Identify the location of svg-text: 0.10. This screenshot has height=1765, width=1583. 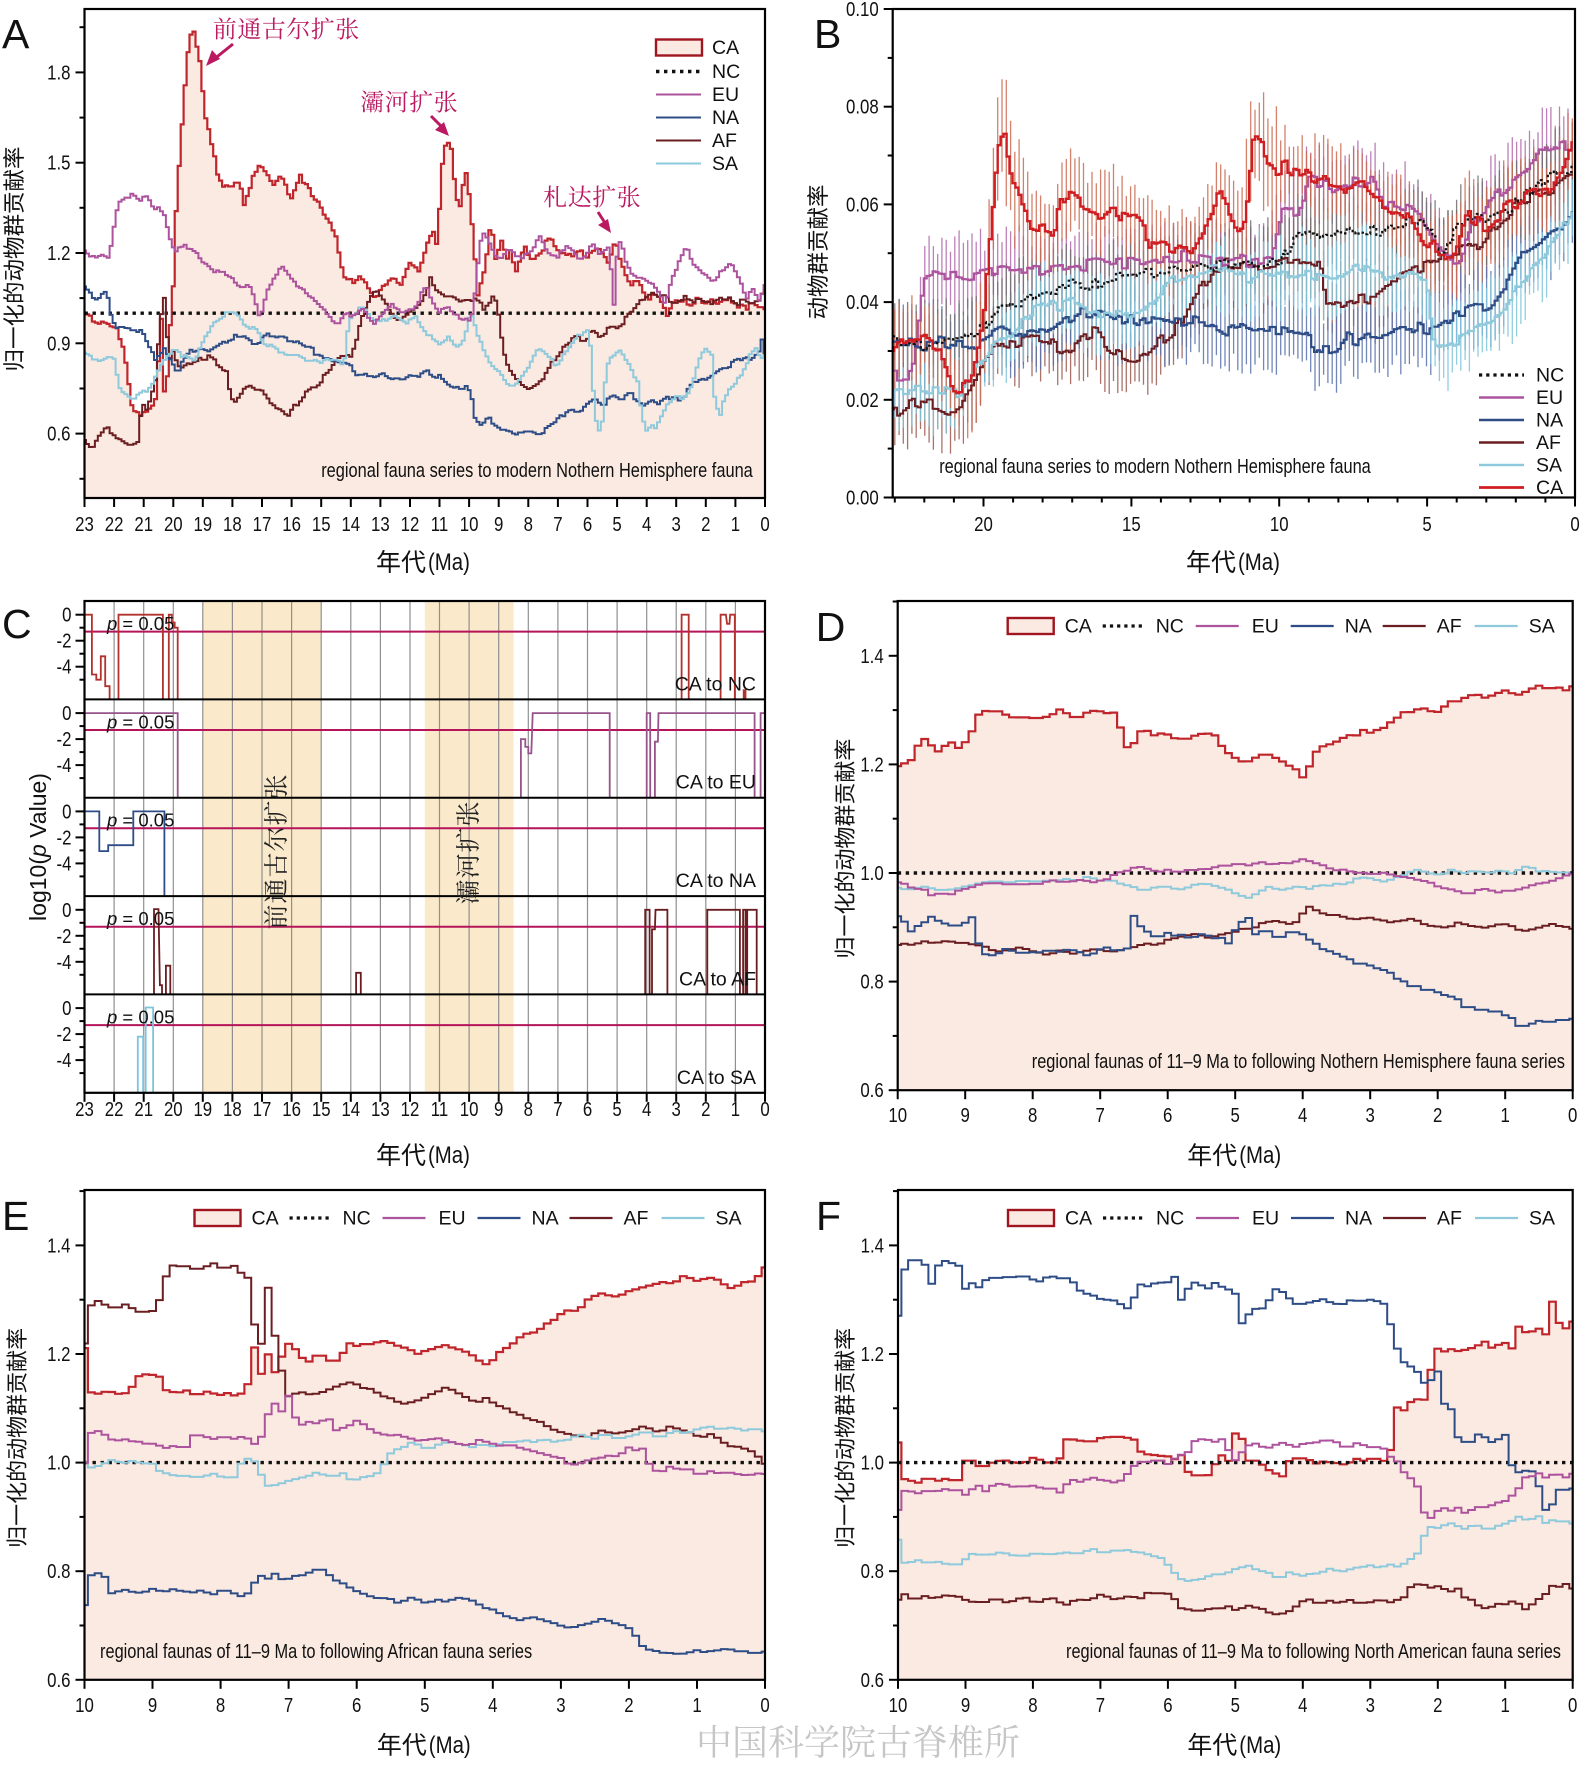
(862, 10).